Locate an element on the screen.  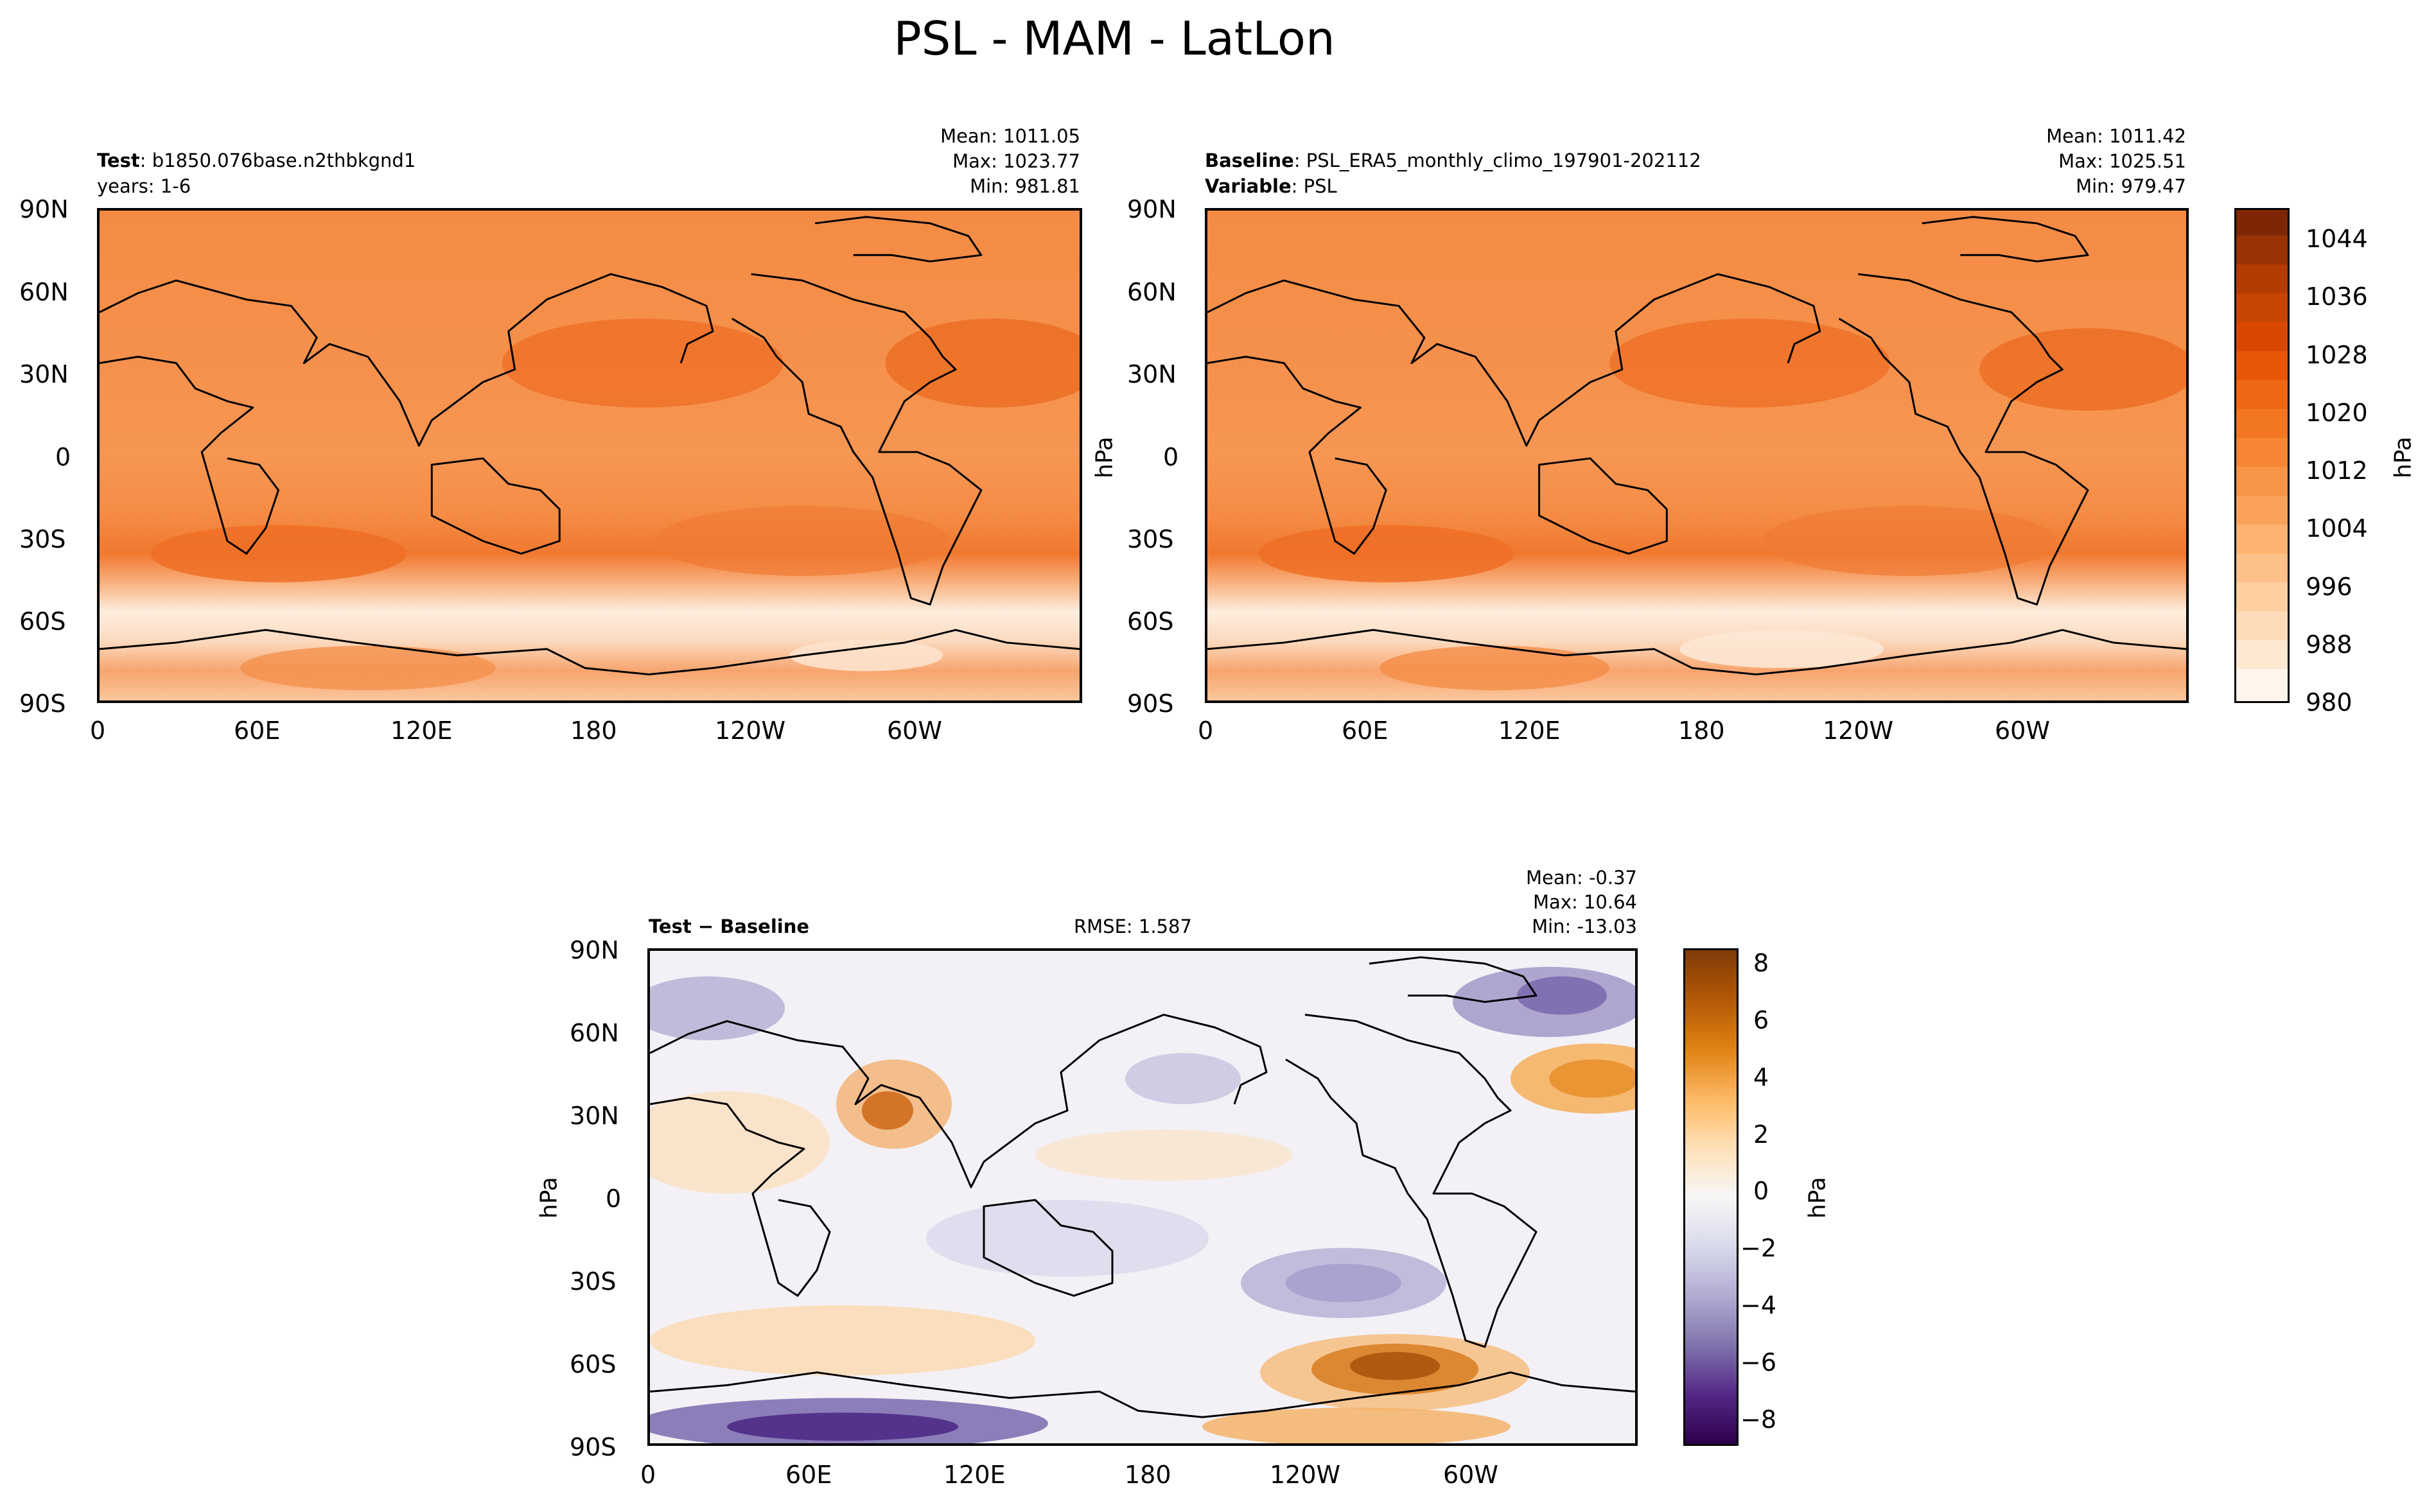
test-lon-tick: 0 is located at coordinates (98, 731).